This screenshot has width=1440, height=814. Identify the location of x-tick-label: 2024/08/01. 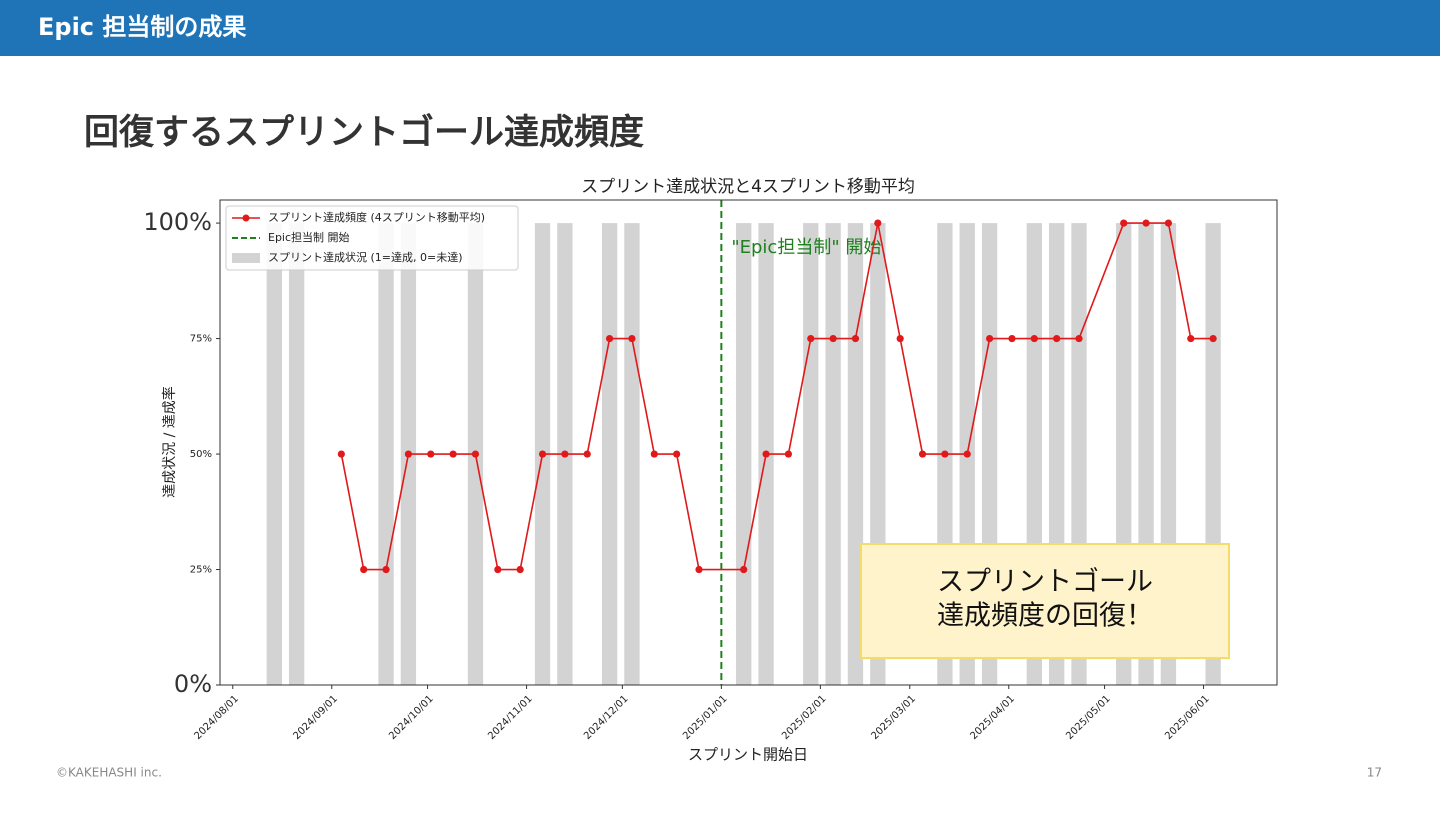
(216, 717).